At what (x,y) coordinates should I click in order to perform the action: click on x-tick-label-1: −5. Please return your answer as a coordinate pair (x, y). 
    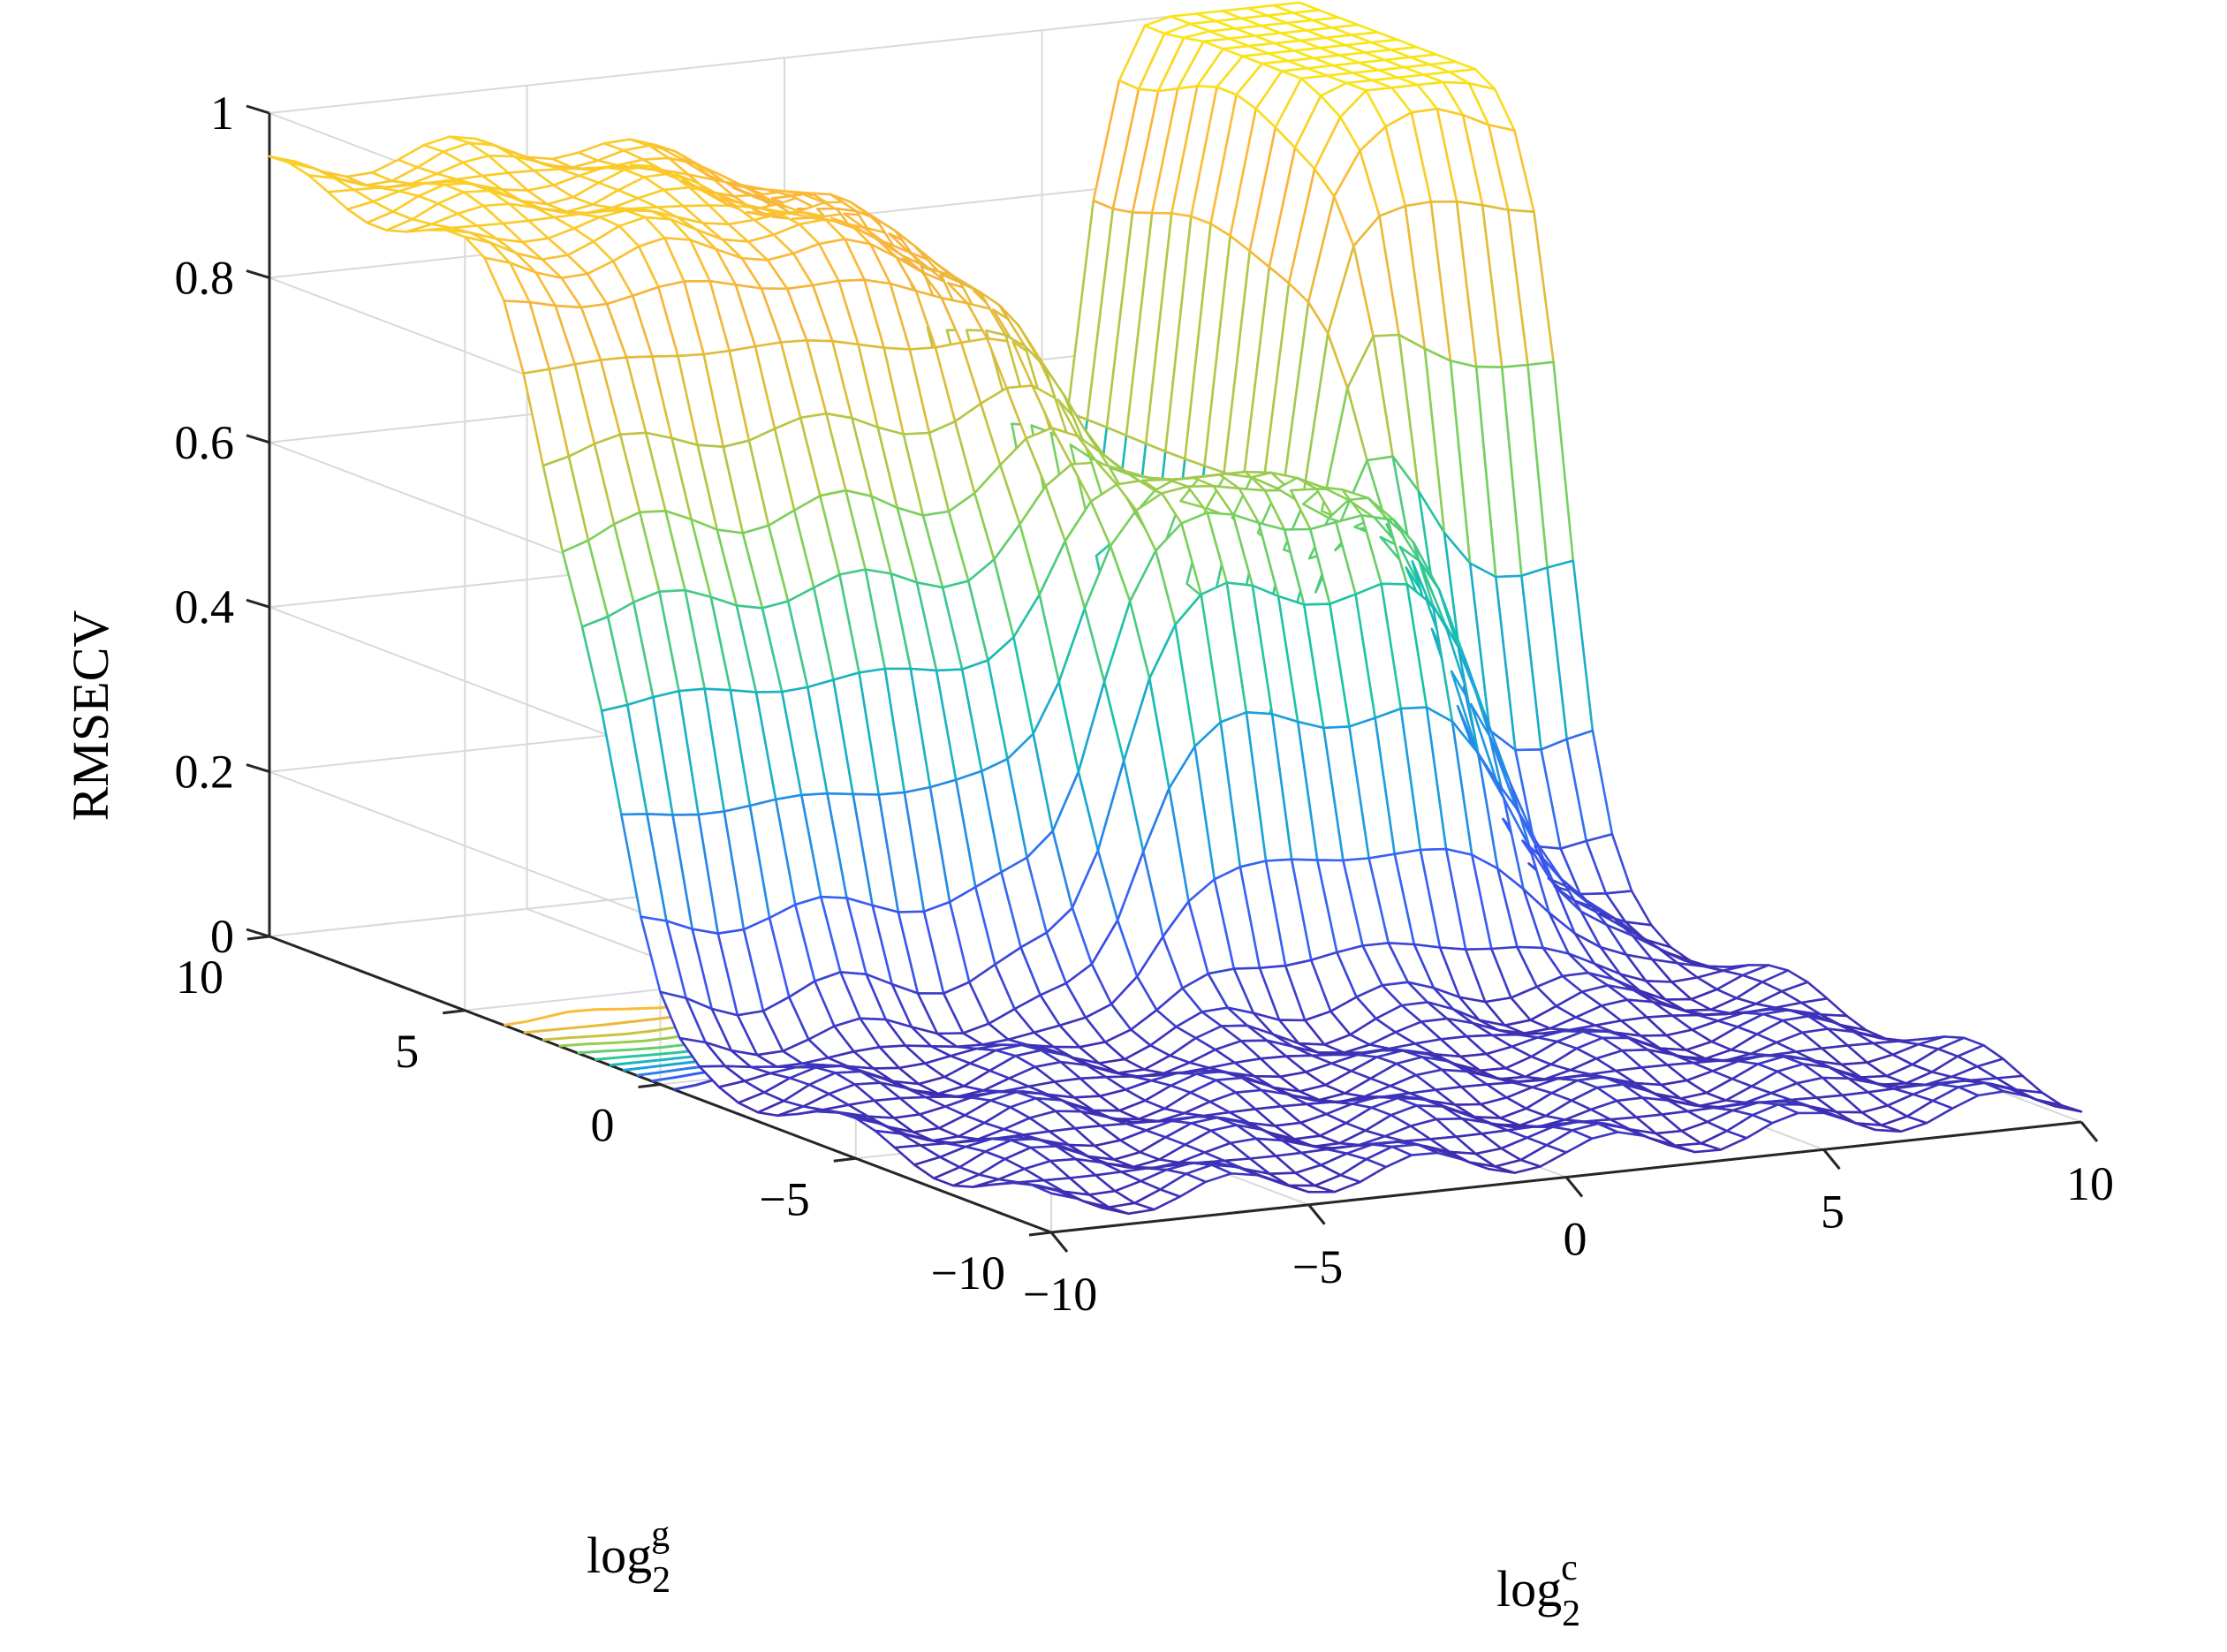
    Looking at the image, I should click on (1317, 1266).